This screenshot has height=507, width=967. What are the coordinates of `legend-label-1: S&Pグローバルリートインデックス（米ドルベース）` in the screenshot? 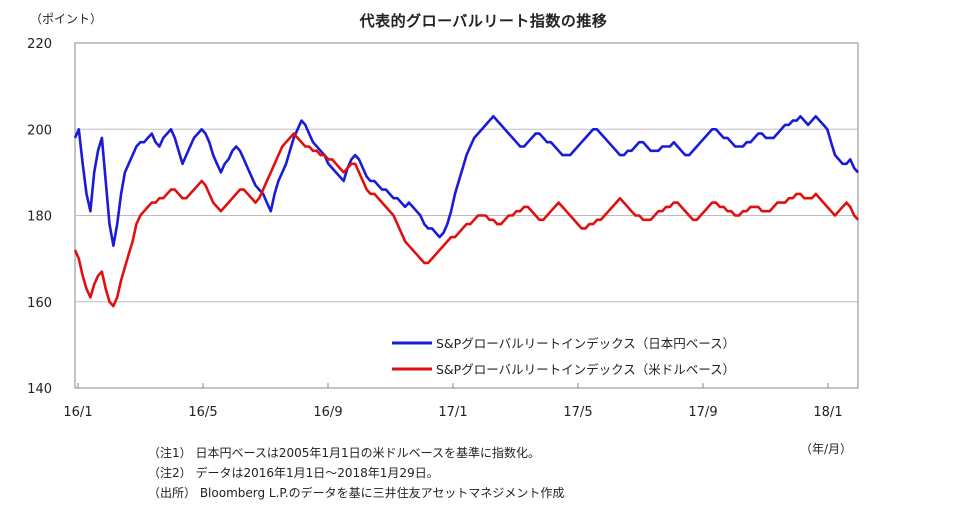 It's located at (585, 369).